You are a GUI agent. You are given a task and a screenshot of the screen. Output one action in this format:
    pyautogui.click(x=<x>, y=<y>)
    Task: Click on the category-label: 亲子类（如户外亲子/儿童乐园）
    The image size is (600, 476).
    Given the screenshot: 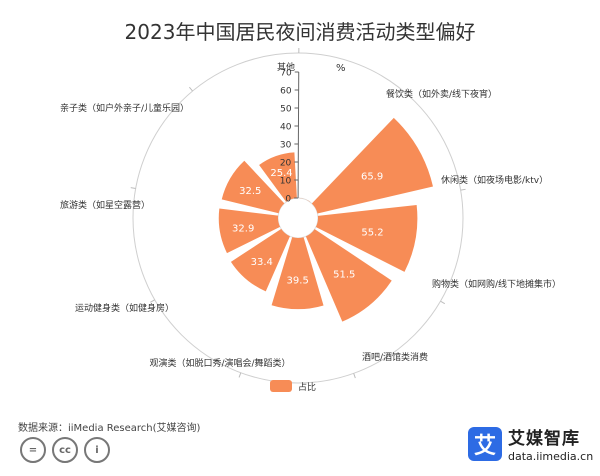 What is the action you would take?
    pyautogui.click(x=124, y=108)
    